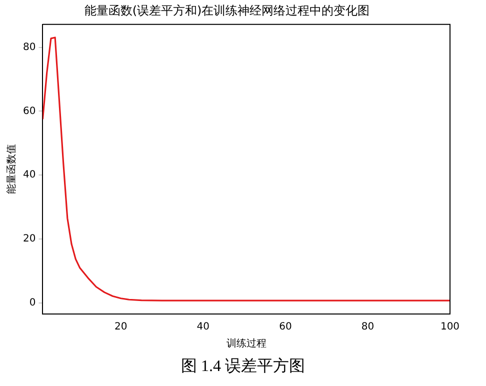  What do you see at coordinates (450, 327) in the screenshot?
I see `x-tick-label: 100` at bounding box center [450, 327].